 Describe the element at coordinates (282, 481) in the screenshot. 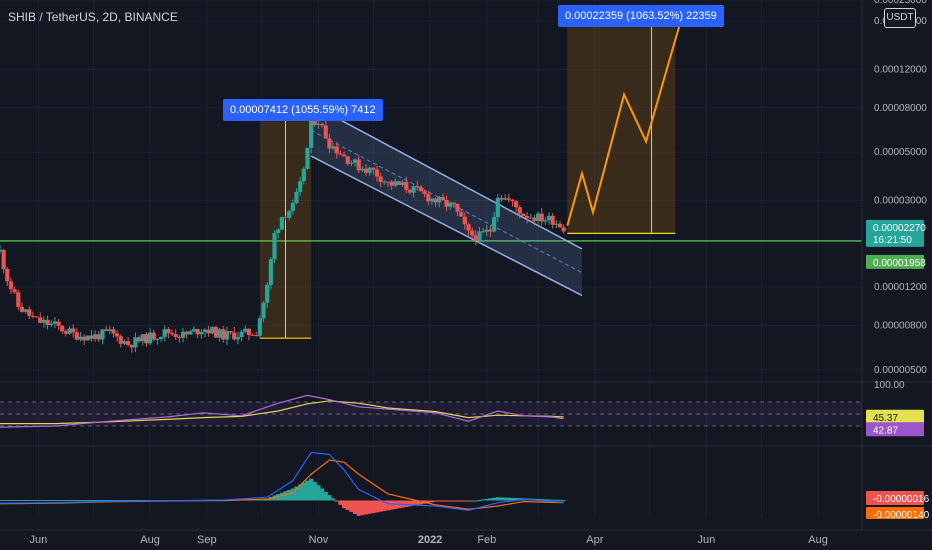

I see `macd-line` at that location.